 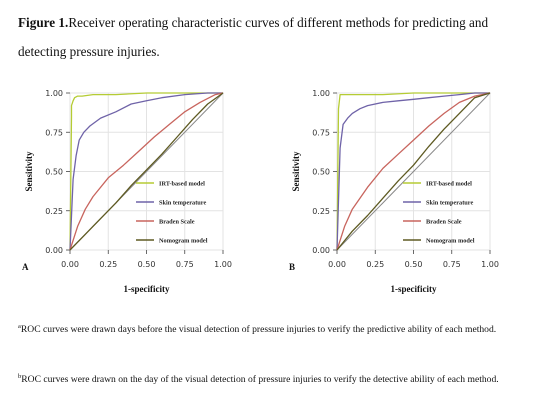 I want to click on reference-diagonal, so click(x=413, y=171).